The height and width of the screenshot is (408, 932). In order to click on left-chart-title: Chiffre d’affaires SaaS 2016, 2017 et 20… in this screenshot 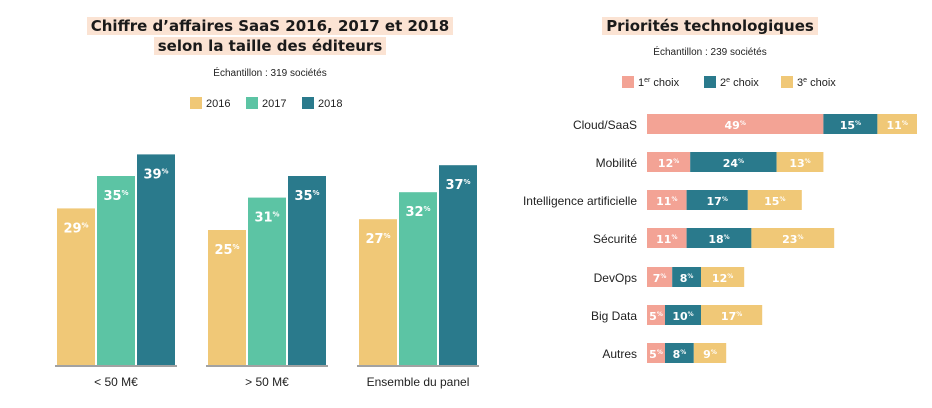, I will do `click(270, 36)`.